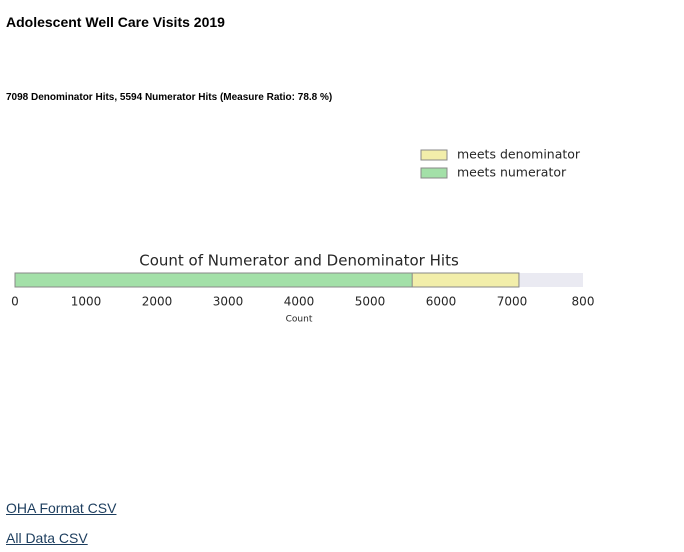  What do you see at coordinates (157, 302) in the screenshot?
I see `x-tick-label: 2000` at bounding box center [157, 302].